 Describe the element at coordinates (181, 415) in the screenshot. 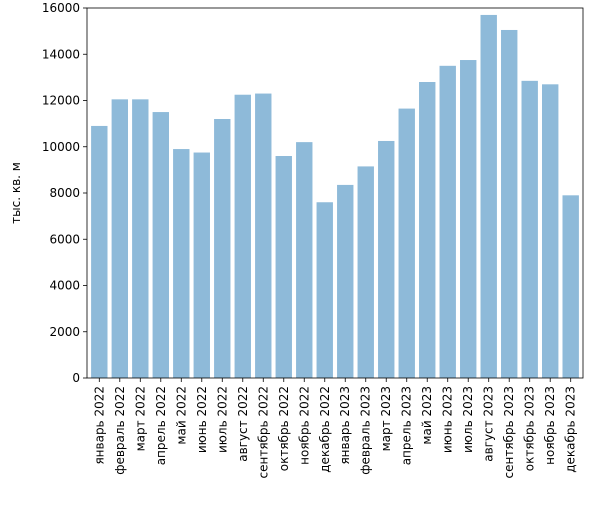

I see `x-tick-label: май 2022` at that location.